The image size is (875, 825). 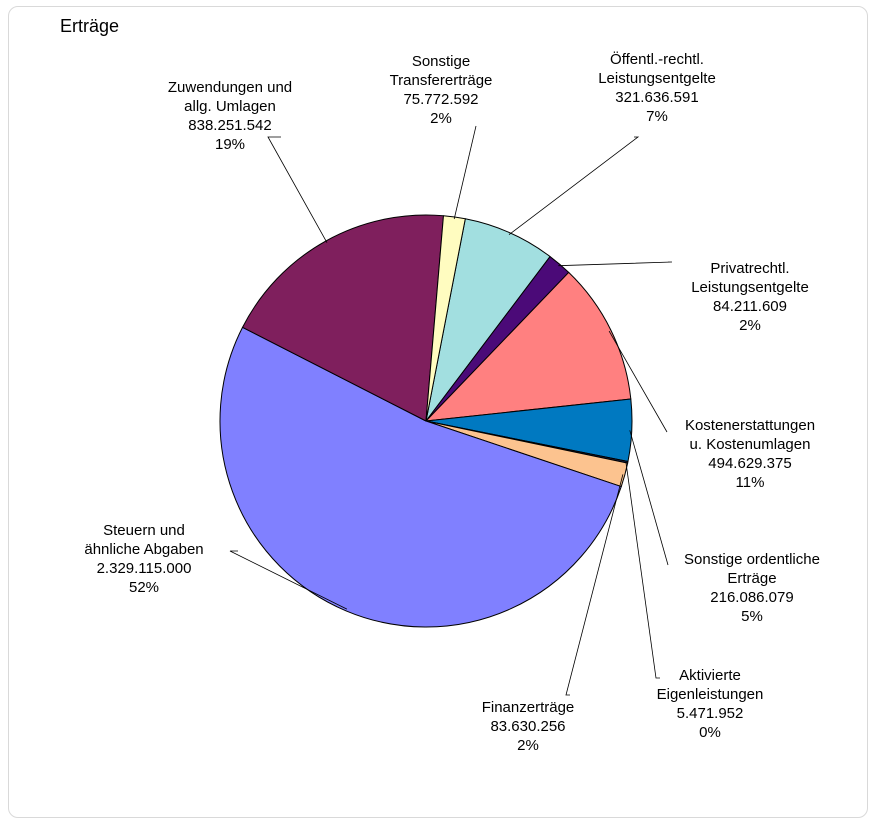 I want to click on pie-slice, so click(x=528, y=346).